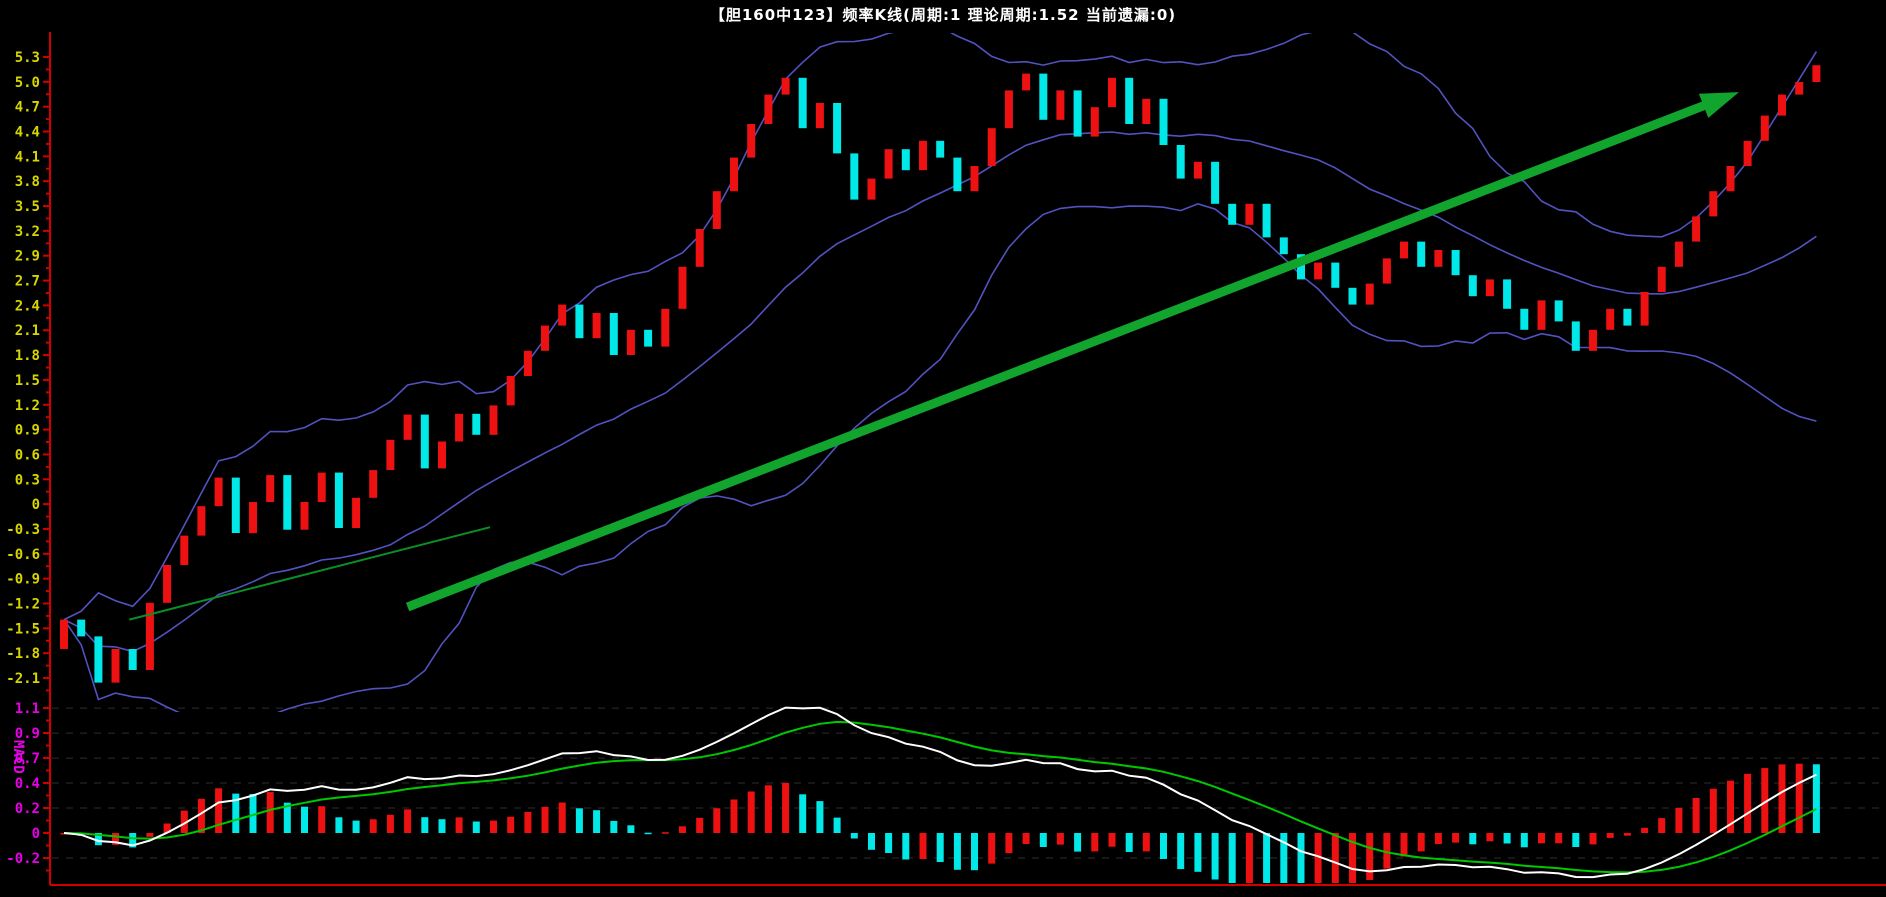 This screenshot has height=897, width=1886. What do you see at coordinates (36, 505) in the screenshot?
I see `main-y-label: 0` at bounding box center [36, 505].